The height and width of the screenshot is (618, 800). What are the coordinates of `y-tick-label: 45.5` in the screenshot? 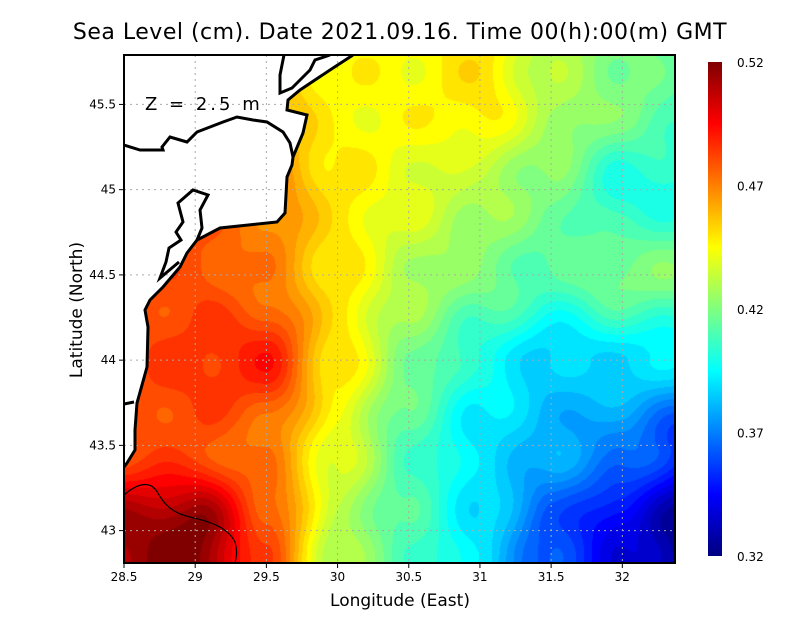 It's located at (102, 104).